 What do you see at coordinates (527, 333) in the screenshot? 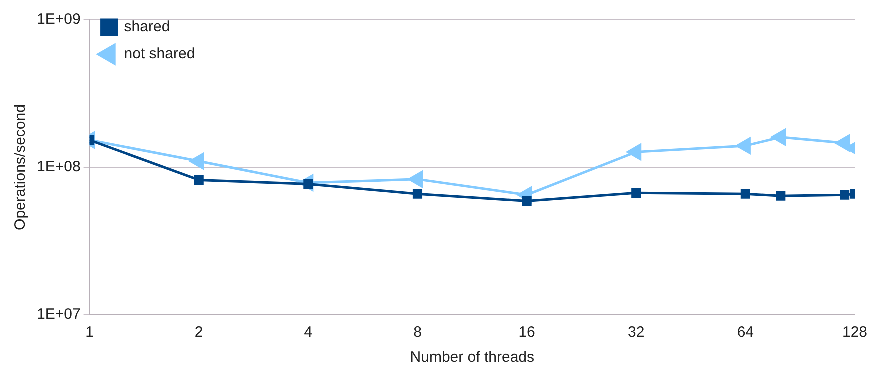
I see `x-tick-label: 16` at bounding box center [527, 333].